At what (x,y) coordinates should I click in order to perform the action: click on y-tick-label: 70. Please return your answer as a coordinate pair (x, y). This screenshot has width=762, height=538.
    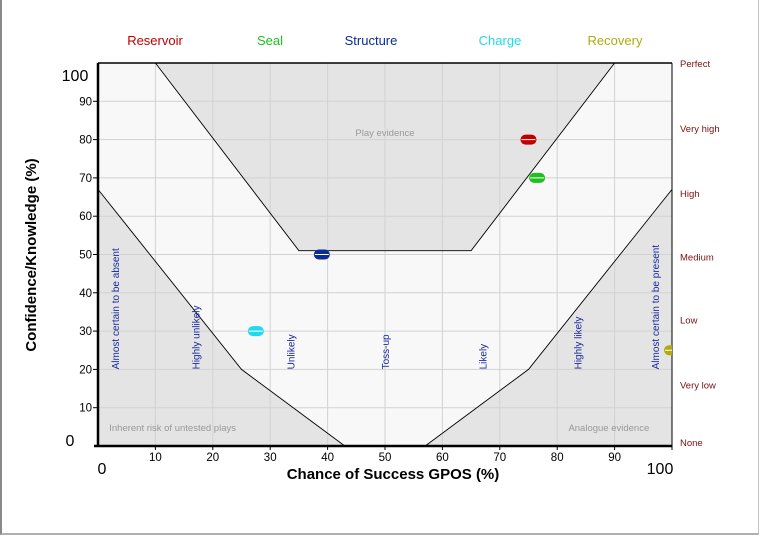
    Looking at the image, I should click on (85, 179).